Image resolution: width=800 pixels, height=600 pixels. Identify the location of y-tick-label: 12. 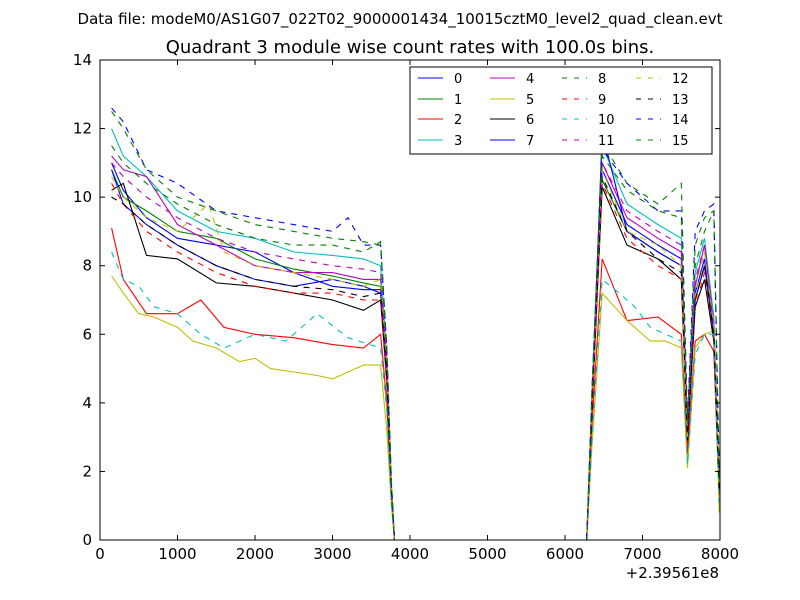
(82, 129).